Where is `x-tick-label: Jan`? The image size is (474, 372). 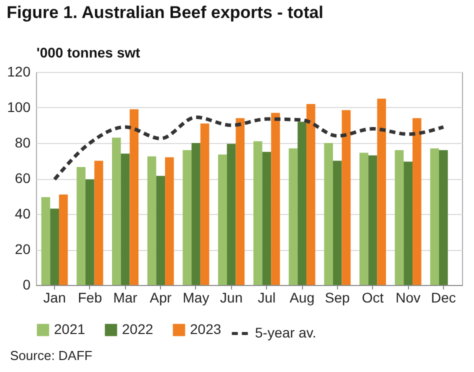 x-tick-label: Jan is located at coordinates (54, 298).